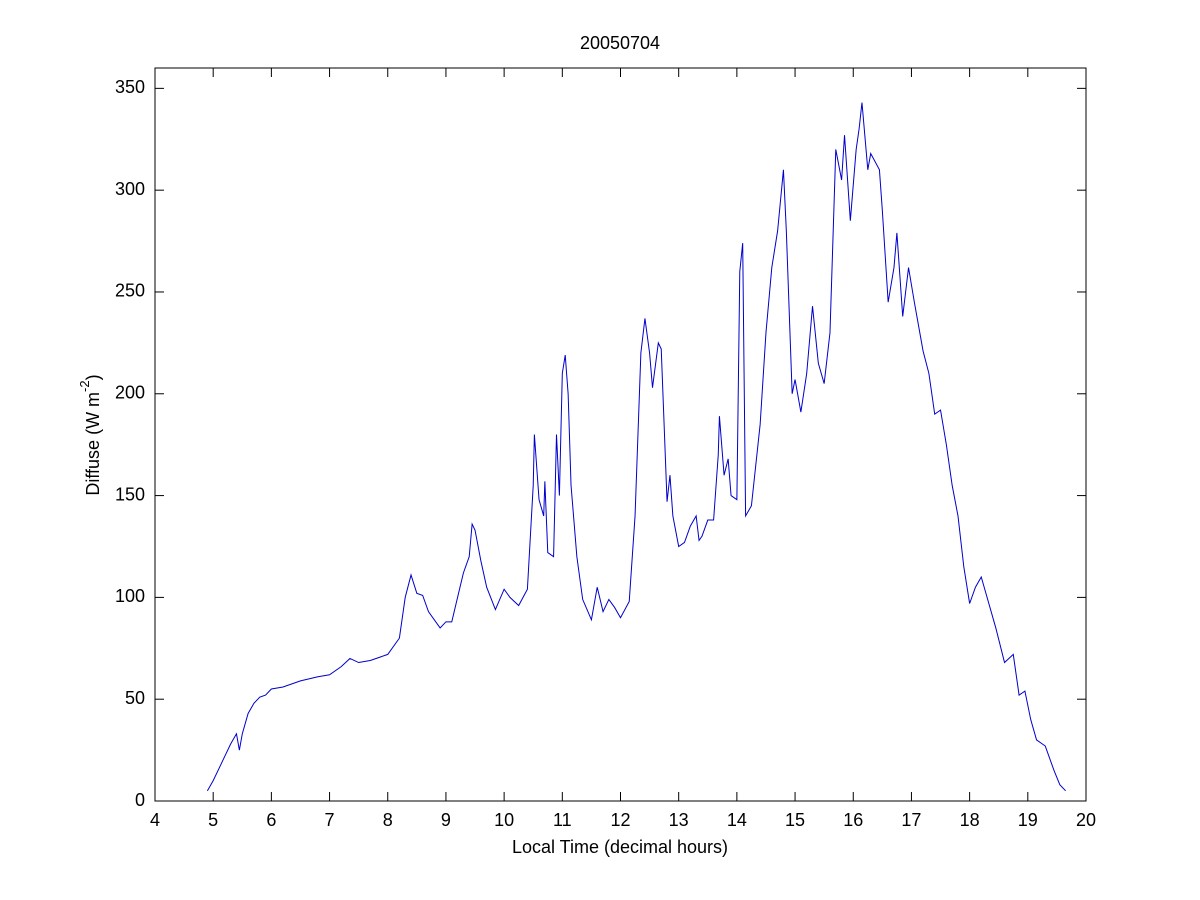  Describe the element at coordinates (130, 87) in the screenshot. I see `y-tick-label: 350` at that location.